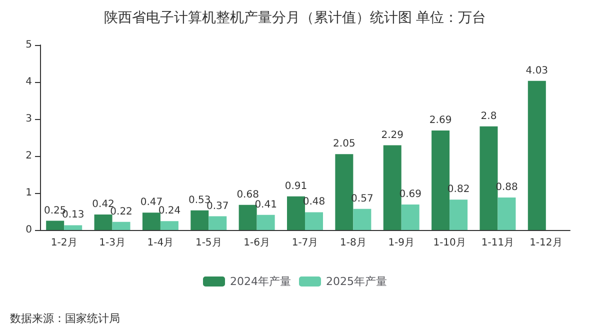 The image size is (590, 330). What do you see at coordinates (261, 281) in the screenshot?
I see `legend-label: 2024年产量` at bounding box center [261, 281].